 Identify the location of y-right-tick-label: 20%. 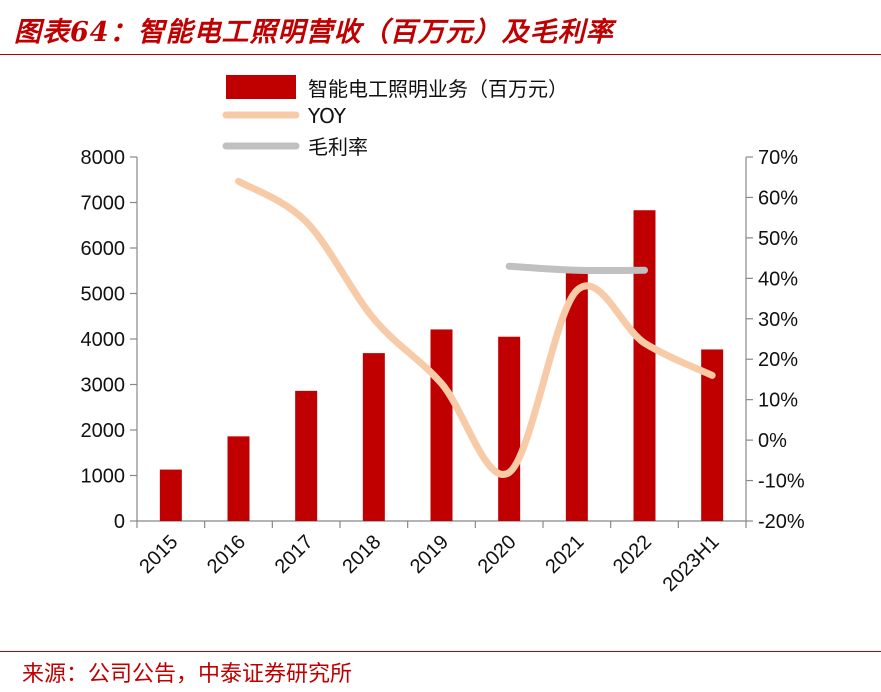
(778, 360).